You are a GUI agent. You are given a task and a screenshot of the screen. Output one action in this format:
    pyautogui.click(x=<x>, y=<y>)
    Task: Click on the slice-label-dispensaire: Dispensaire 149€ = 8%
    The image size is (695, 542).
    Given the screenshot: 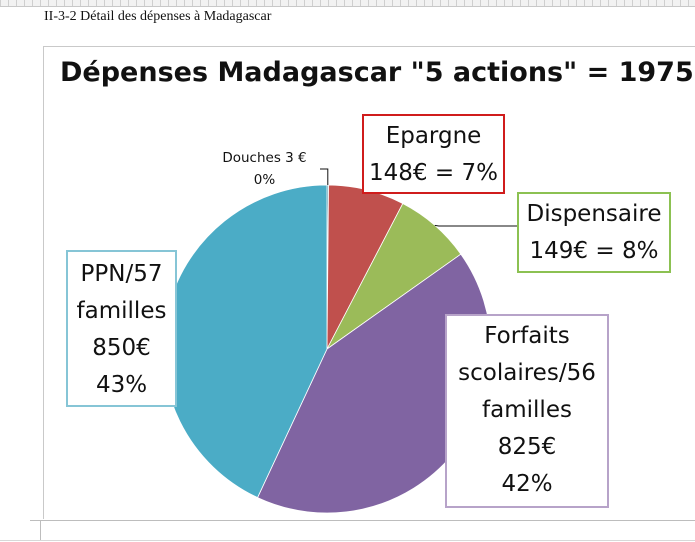 What is the action you would take?
    pyautogui.click(x=594, y=232)
    